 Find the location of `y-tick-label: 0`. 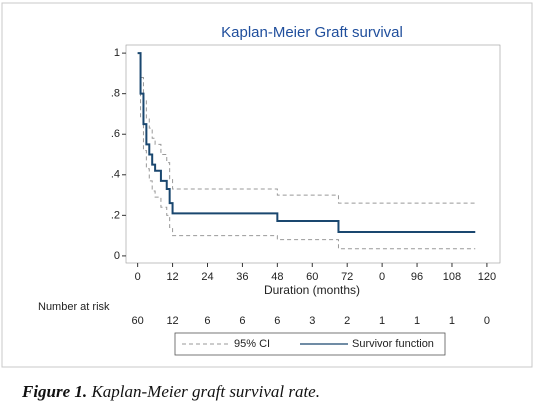

y-tick-label: 0 is located at coordinates (117, 256).